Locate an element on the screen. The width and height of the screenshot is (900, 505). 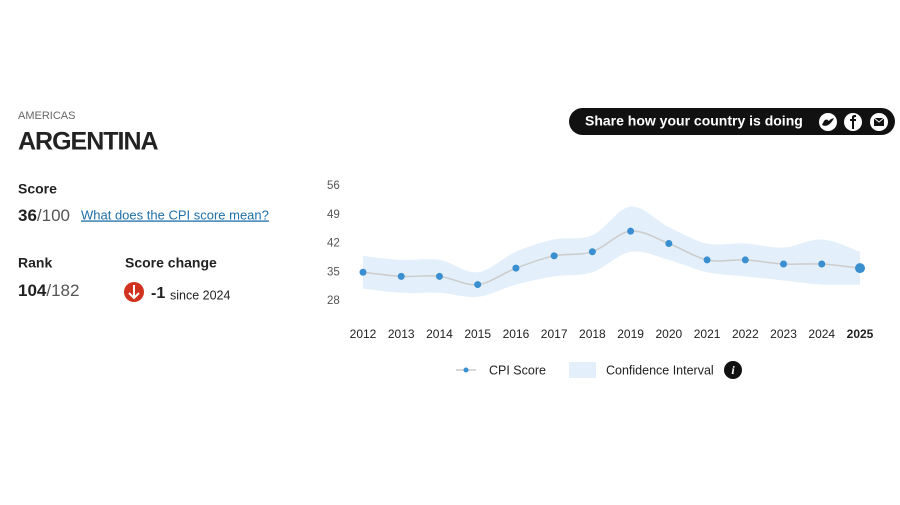
score-label: Score is located at coordinates (37, 189).